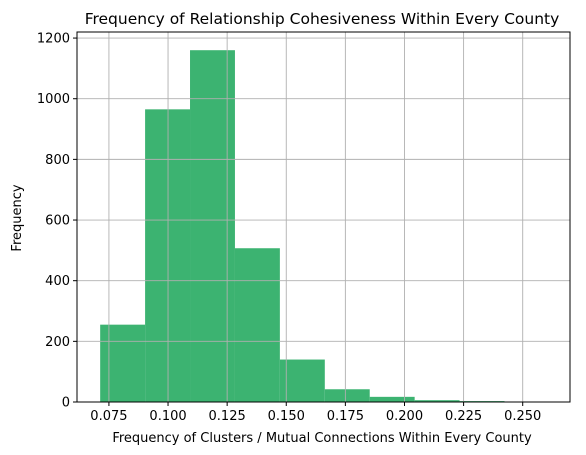  I want to click on y-tick-label: 800, so click(57, 160).